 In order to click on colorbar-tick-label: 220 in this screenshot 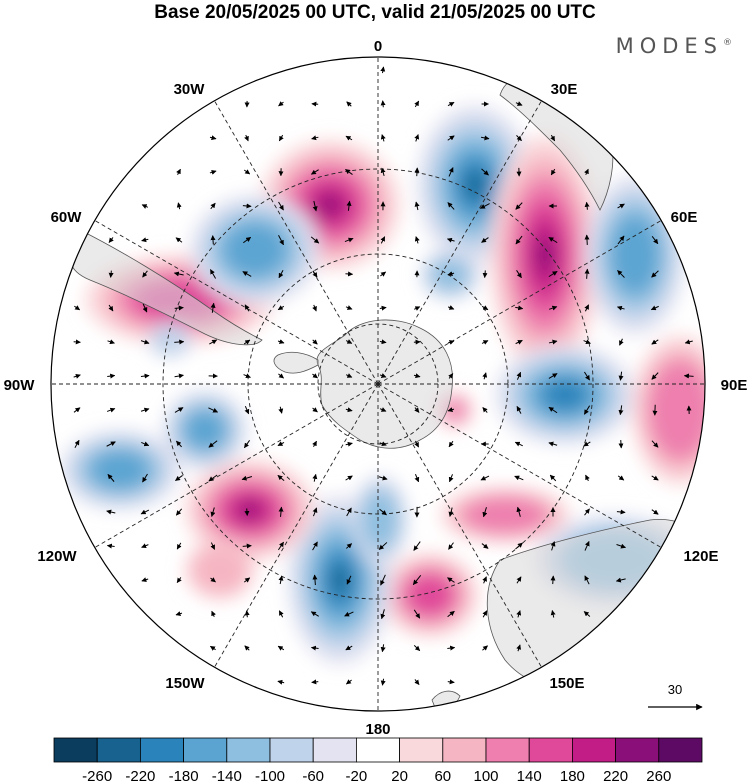, I will do `click(615, 775)`.